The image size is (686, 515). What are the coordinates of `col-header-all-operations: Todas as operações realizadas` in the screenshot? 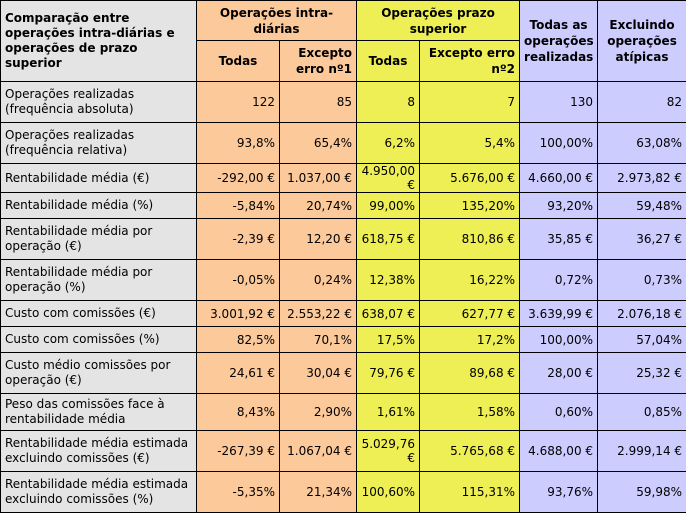 It's located at (559, 41).